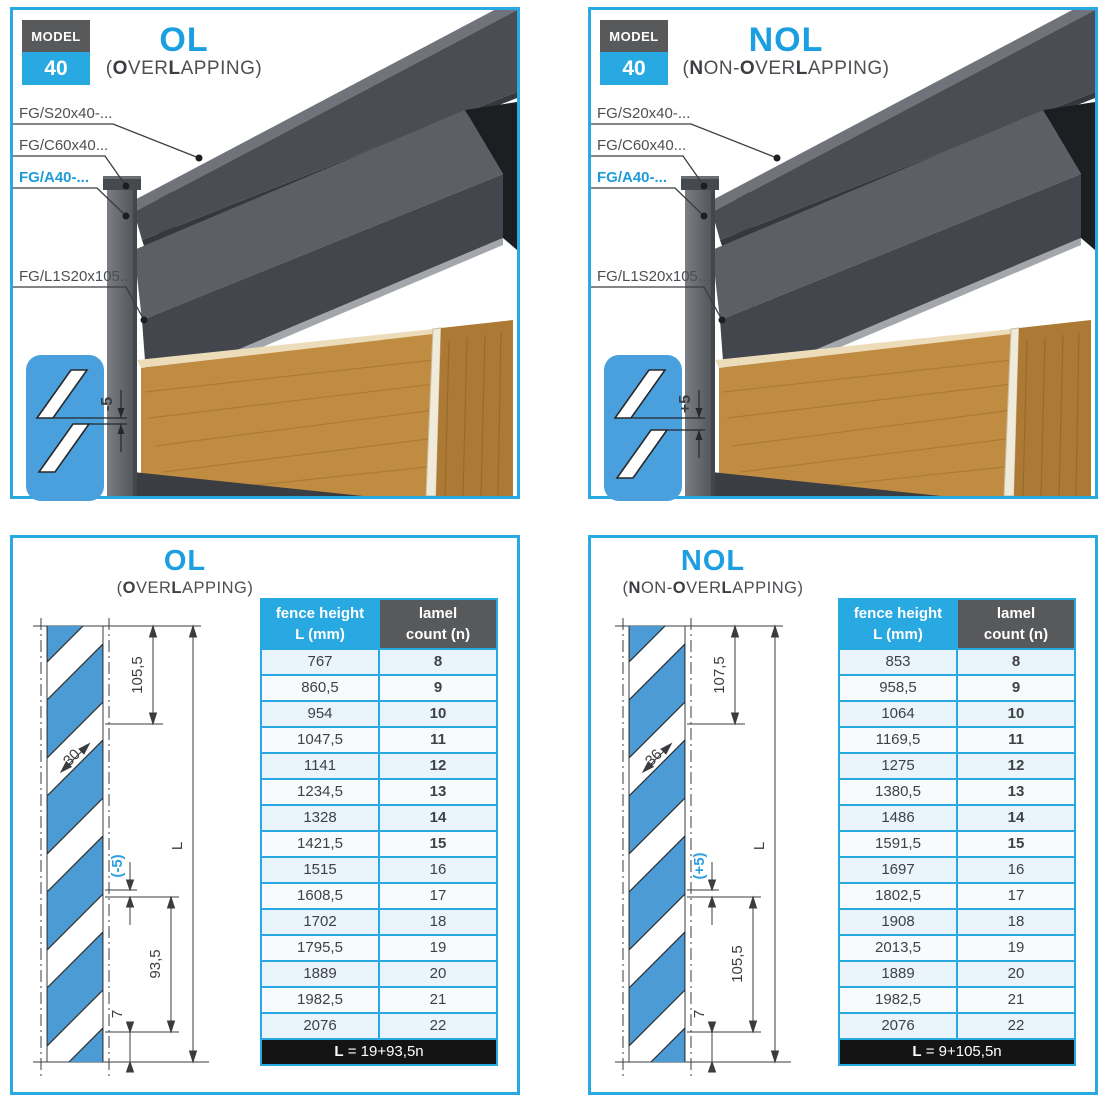  Describe the element at coordinates (719, 675) in the screenshot. I see `dim-label-pitch-top: 107,5` at that location.